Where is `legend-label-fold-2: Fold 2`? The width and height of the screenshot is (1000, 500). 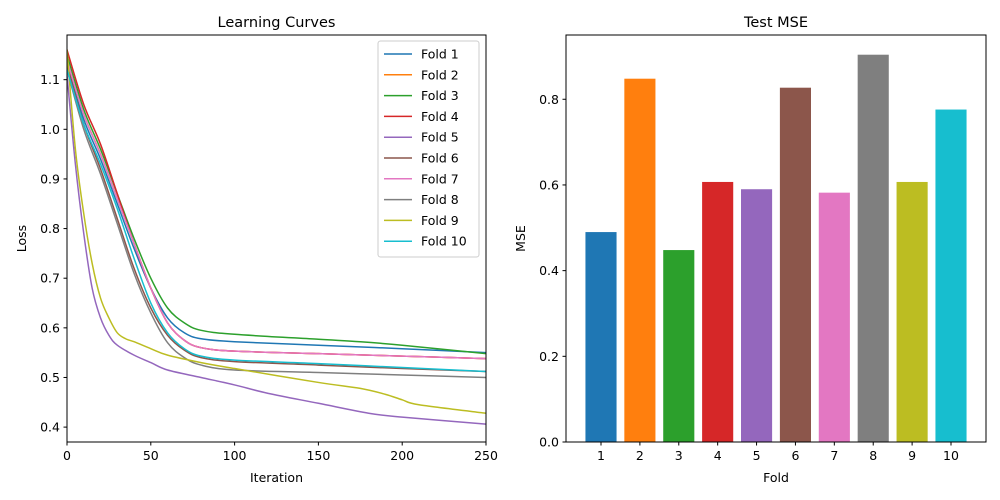
legend-label-fold-2: Fold 2 is located at coordinates (440, 74).